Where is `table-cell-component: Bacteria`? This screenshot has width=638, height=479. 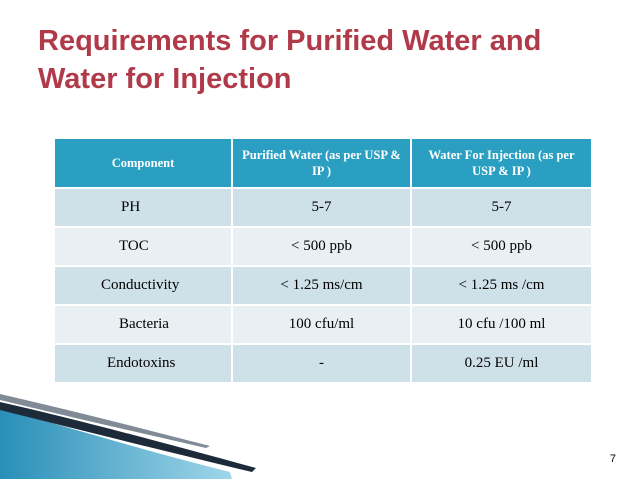 table-cell-component: Bacteria is located at coordinates (143, 324).